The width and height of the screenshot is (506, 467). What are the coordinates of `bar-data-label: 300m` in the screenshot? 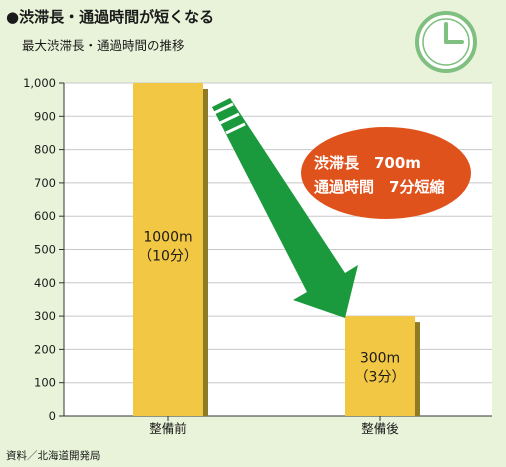 It's located at (380, 359).